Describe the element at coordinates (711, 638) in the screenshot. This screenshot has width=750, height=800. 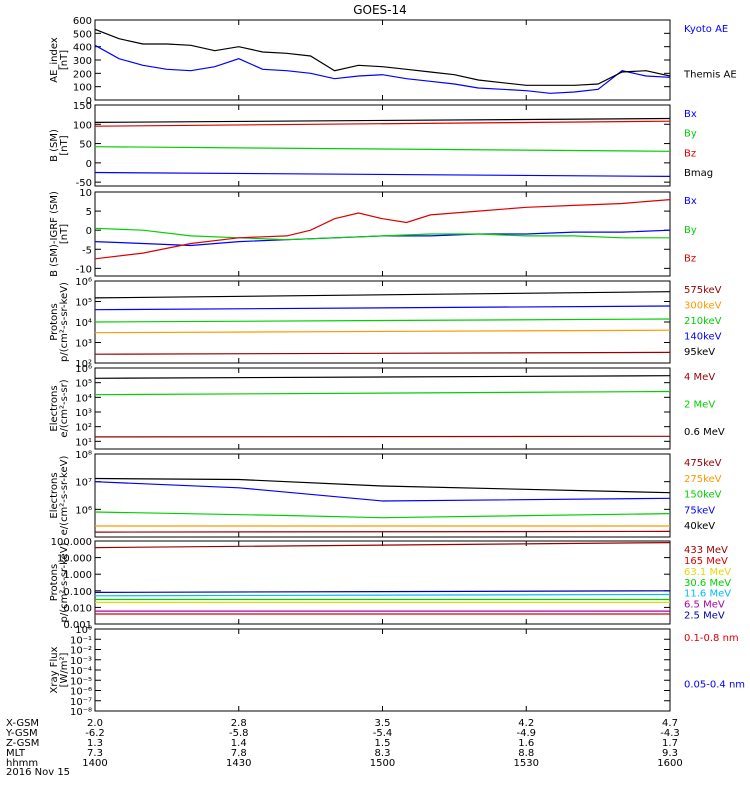
I see `legend-label: 0.1-0.8 nm` at that location.